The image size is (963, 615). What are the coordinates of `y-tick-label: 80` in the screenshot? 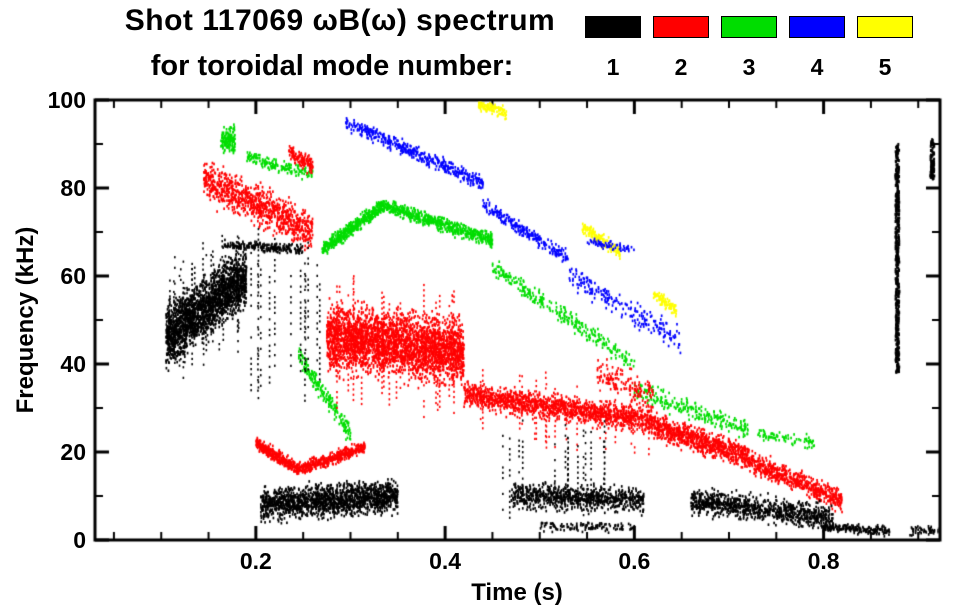 It's located at (73, 188).